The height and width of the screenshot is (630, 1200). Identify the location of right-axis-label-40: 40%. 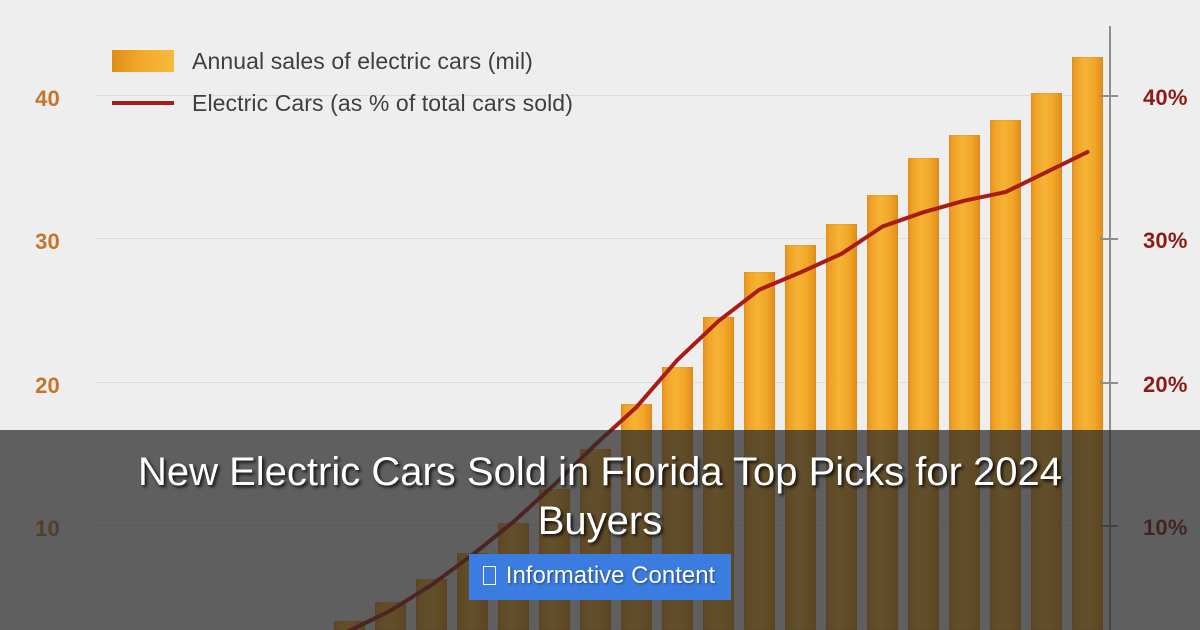
(1165, 97).